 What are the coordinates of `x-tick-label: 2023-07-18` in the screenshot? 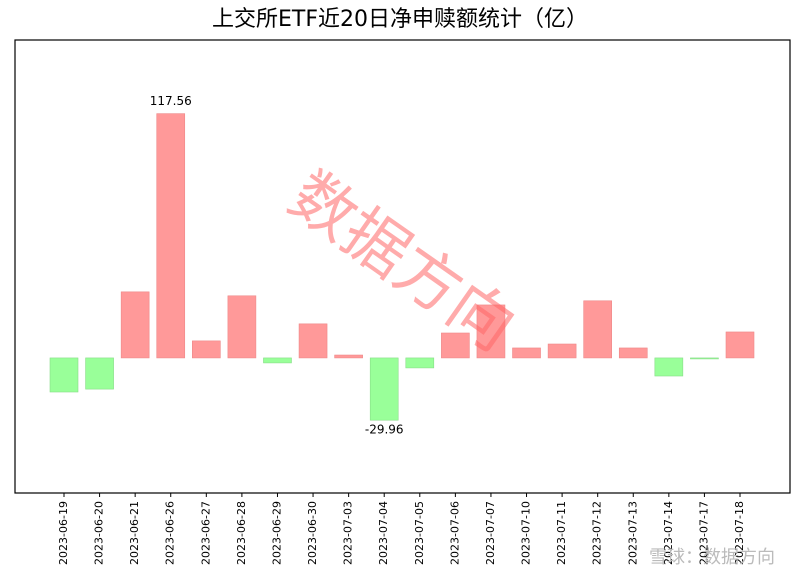 It's located at (739, 533).